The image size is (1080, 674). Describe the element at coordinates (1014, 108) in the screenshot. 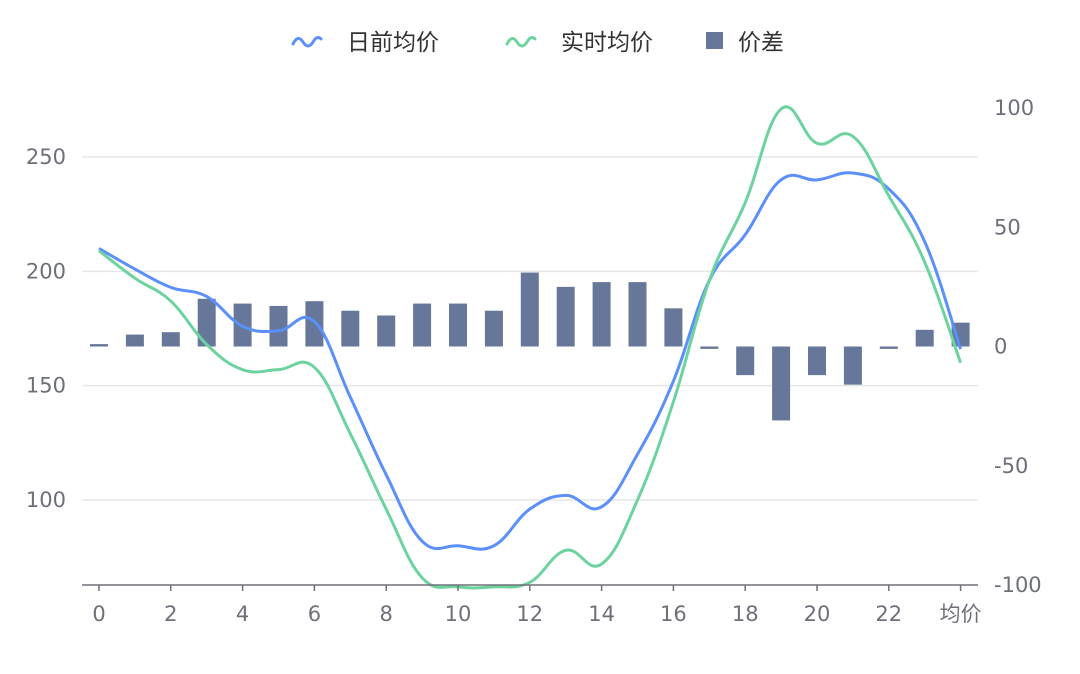

I see `y-right-tick-label: 100` at that location.